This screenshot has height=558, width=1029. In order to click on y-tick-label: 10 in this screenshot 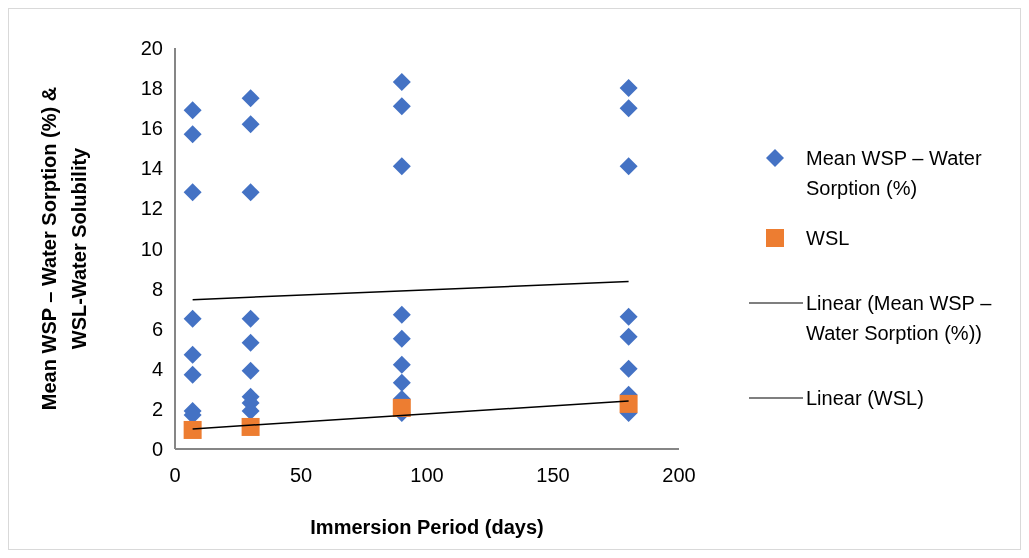, I will do `click(151, 248)`.